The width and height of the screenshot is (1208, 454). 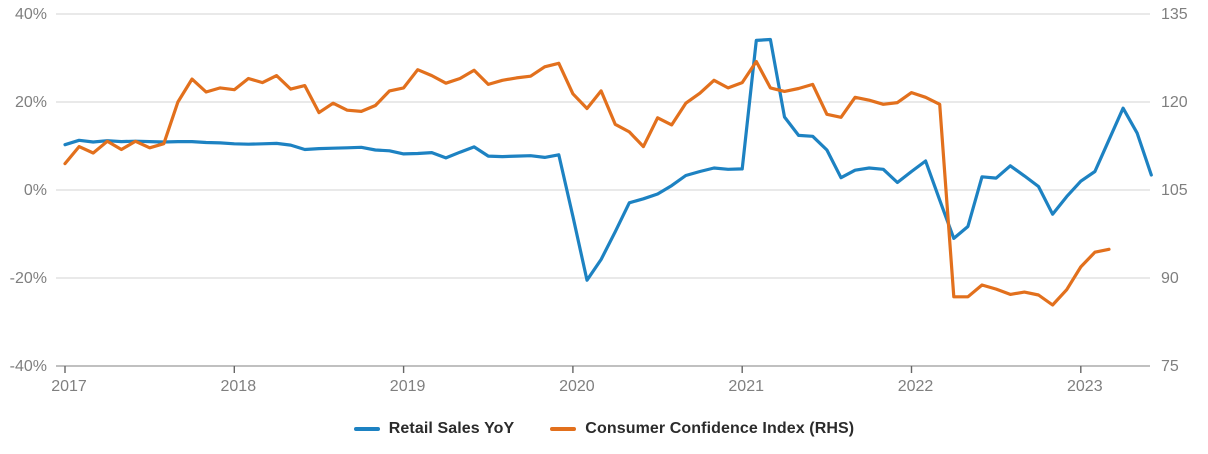 What do you see at coordinates (1170, 278) in the screenshot?
I see `y-axis-right-tick-label: 90` at bounding box center [1170, 278].